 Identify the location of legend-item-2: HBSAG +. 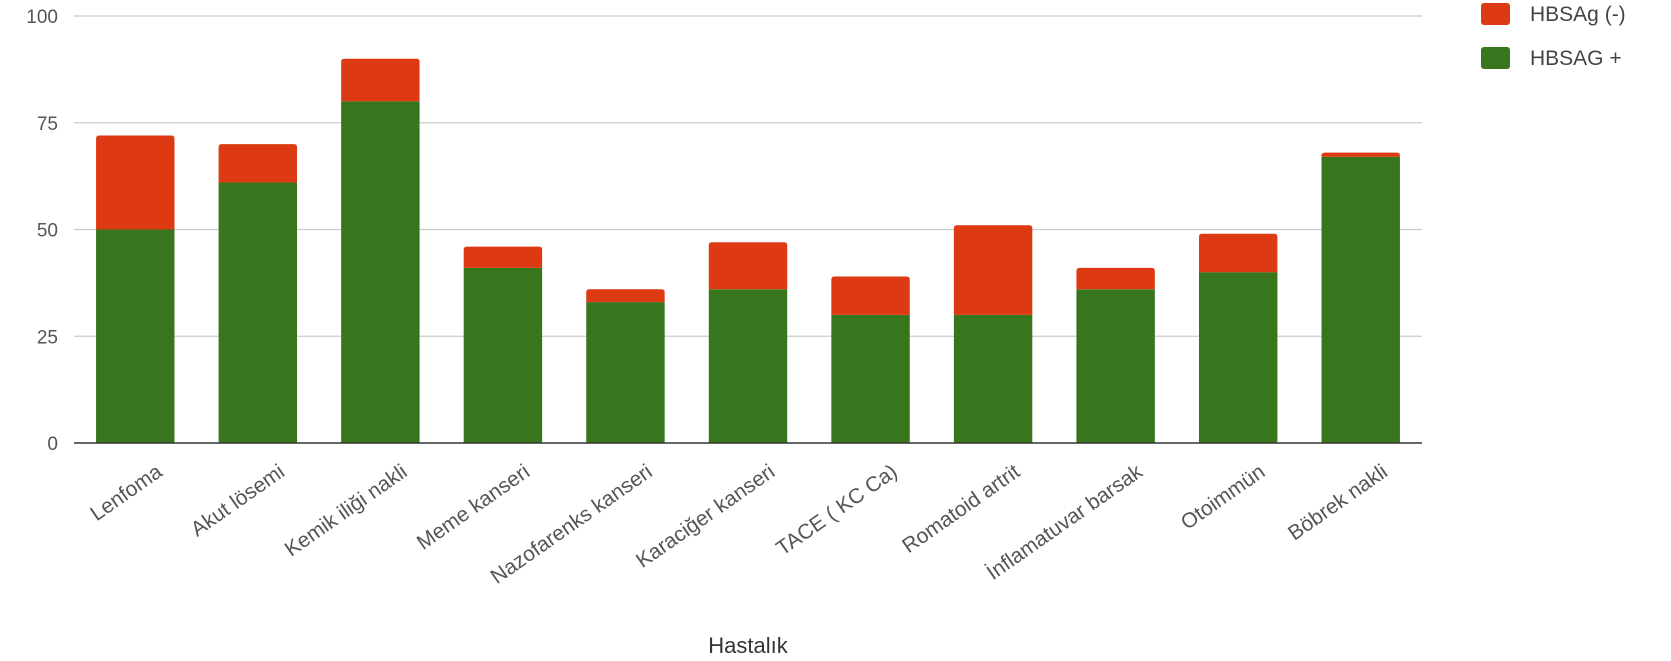
(1551, 58).